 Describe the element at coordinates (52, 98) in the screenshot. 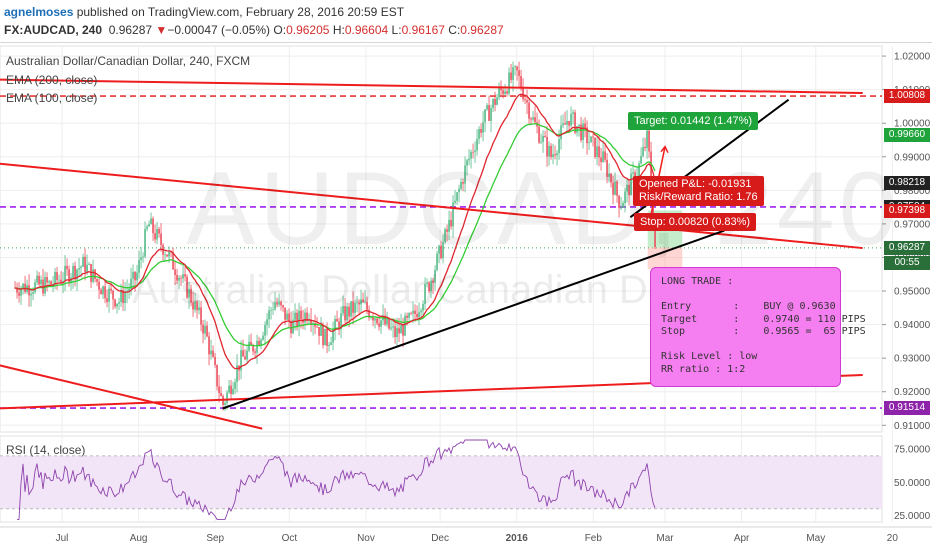

I see `legend-ema100: EMA (100, close)` at that location.